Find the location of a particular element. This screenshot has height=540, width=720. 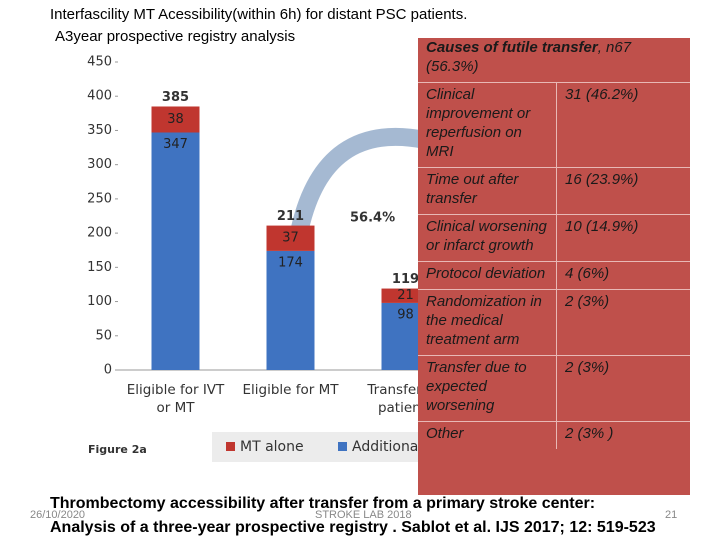

date: 26/10/2020 is located at coordinates (58, 515).